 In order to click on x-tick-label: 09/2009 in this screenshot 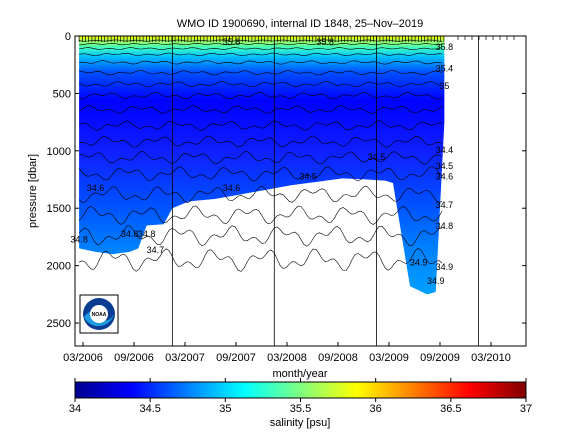, I will do `click(440, 358)`.